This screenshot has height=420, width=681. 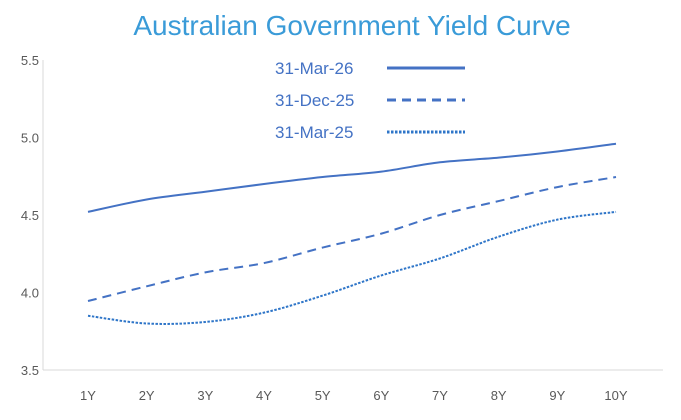 What do you see at coordinates (381, 395) in the screenshot?
I see `x-tick-label: 6Y` at bounding box center [381, 395].